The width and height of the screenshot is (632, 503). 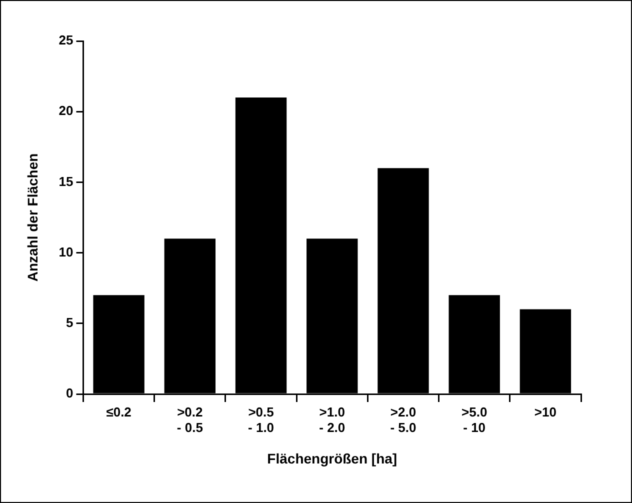 I want to click on y-tick-label: 20, so click(x=66, y=110).